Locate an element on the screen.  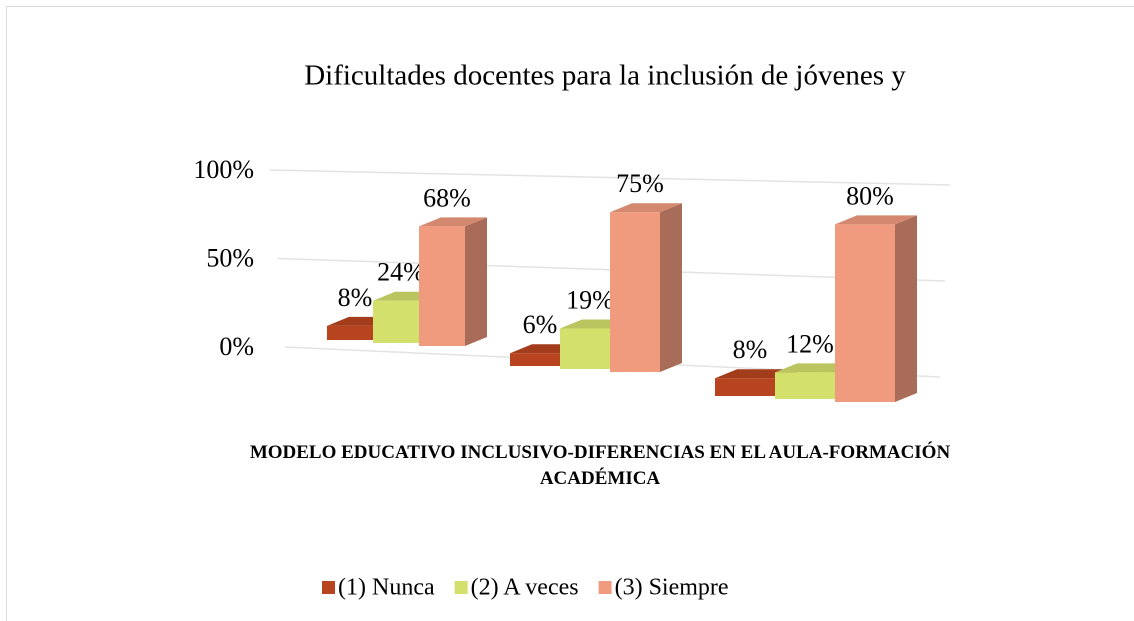
legend-label: (1) Nunca is located at coordinates (386, 588).